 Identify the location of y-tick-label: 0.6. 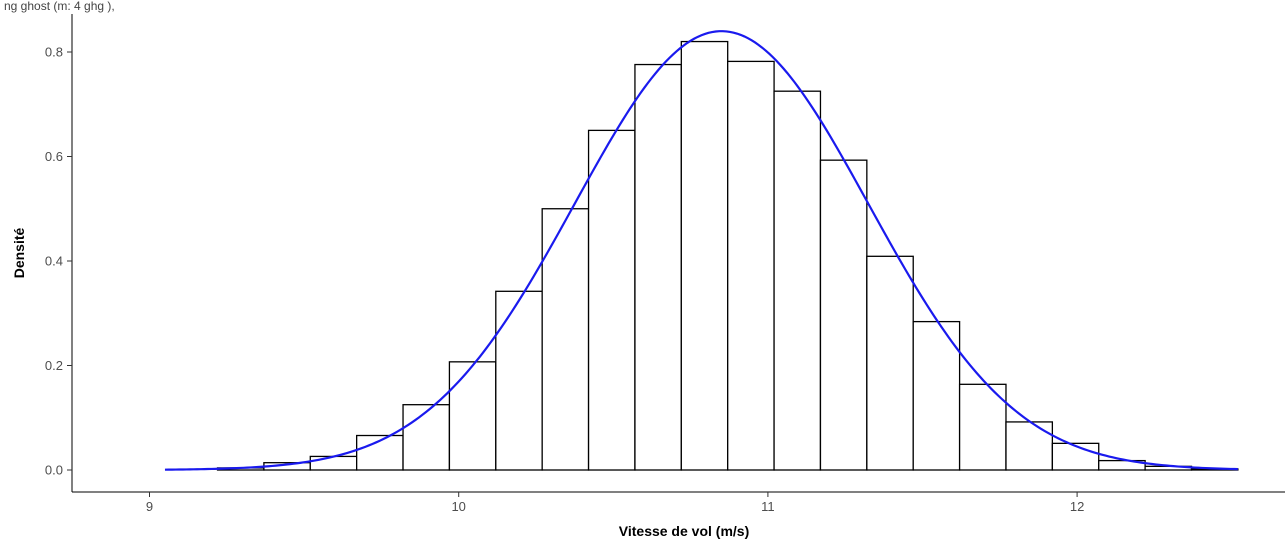
(54, 156).